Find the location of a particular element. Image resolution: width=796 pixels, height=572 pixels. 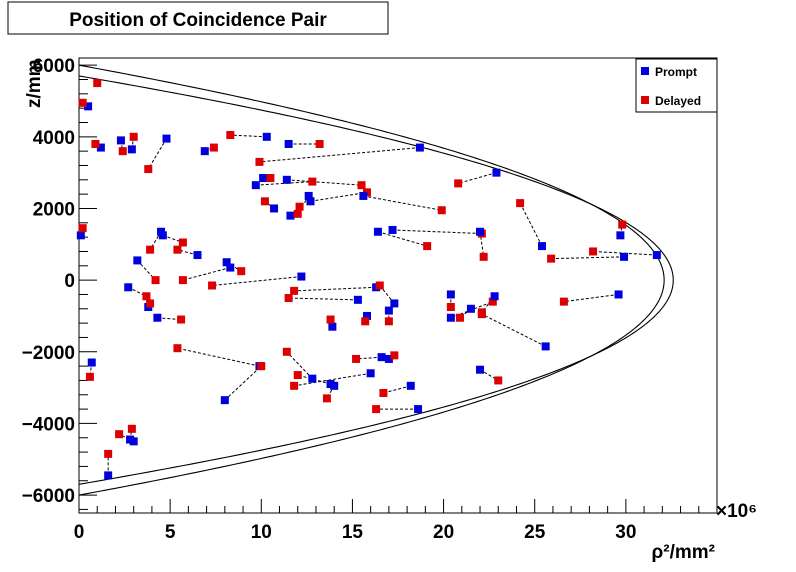

x-axis: 0 5 10 15 20 25 30 is located at coordinates (396, 521).